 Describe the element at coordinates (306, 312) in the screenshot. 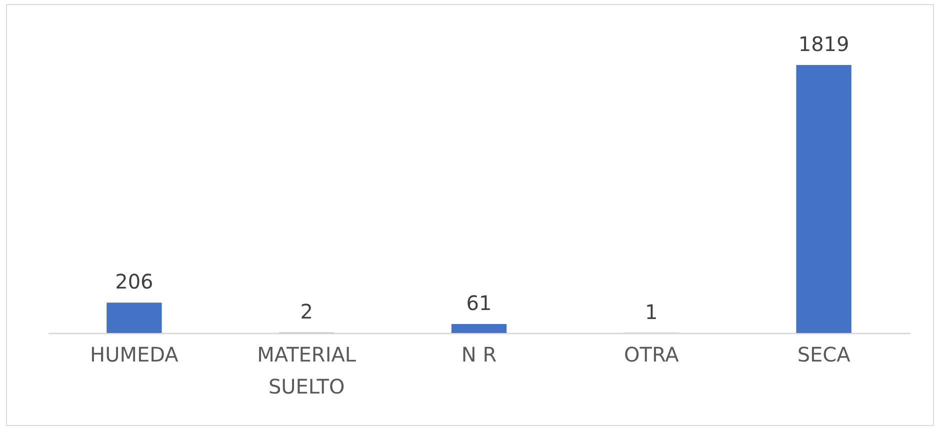

I see `data-label: 2` at that location.